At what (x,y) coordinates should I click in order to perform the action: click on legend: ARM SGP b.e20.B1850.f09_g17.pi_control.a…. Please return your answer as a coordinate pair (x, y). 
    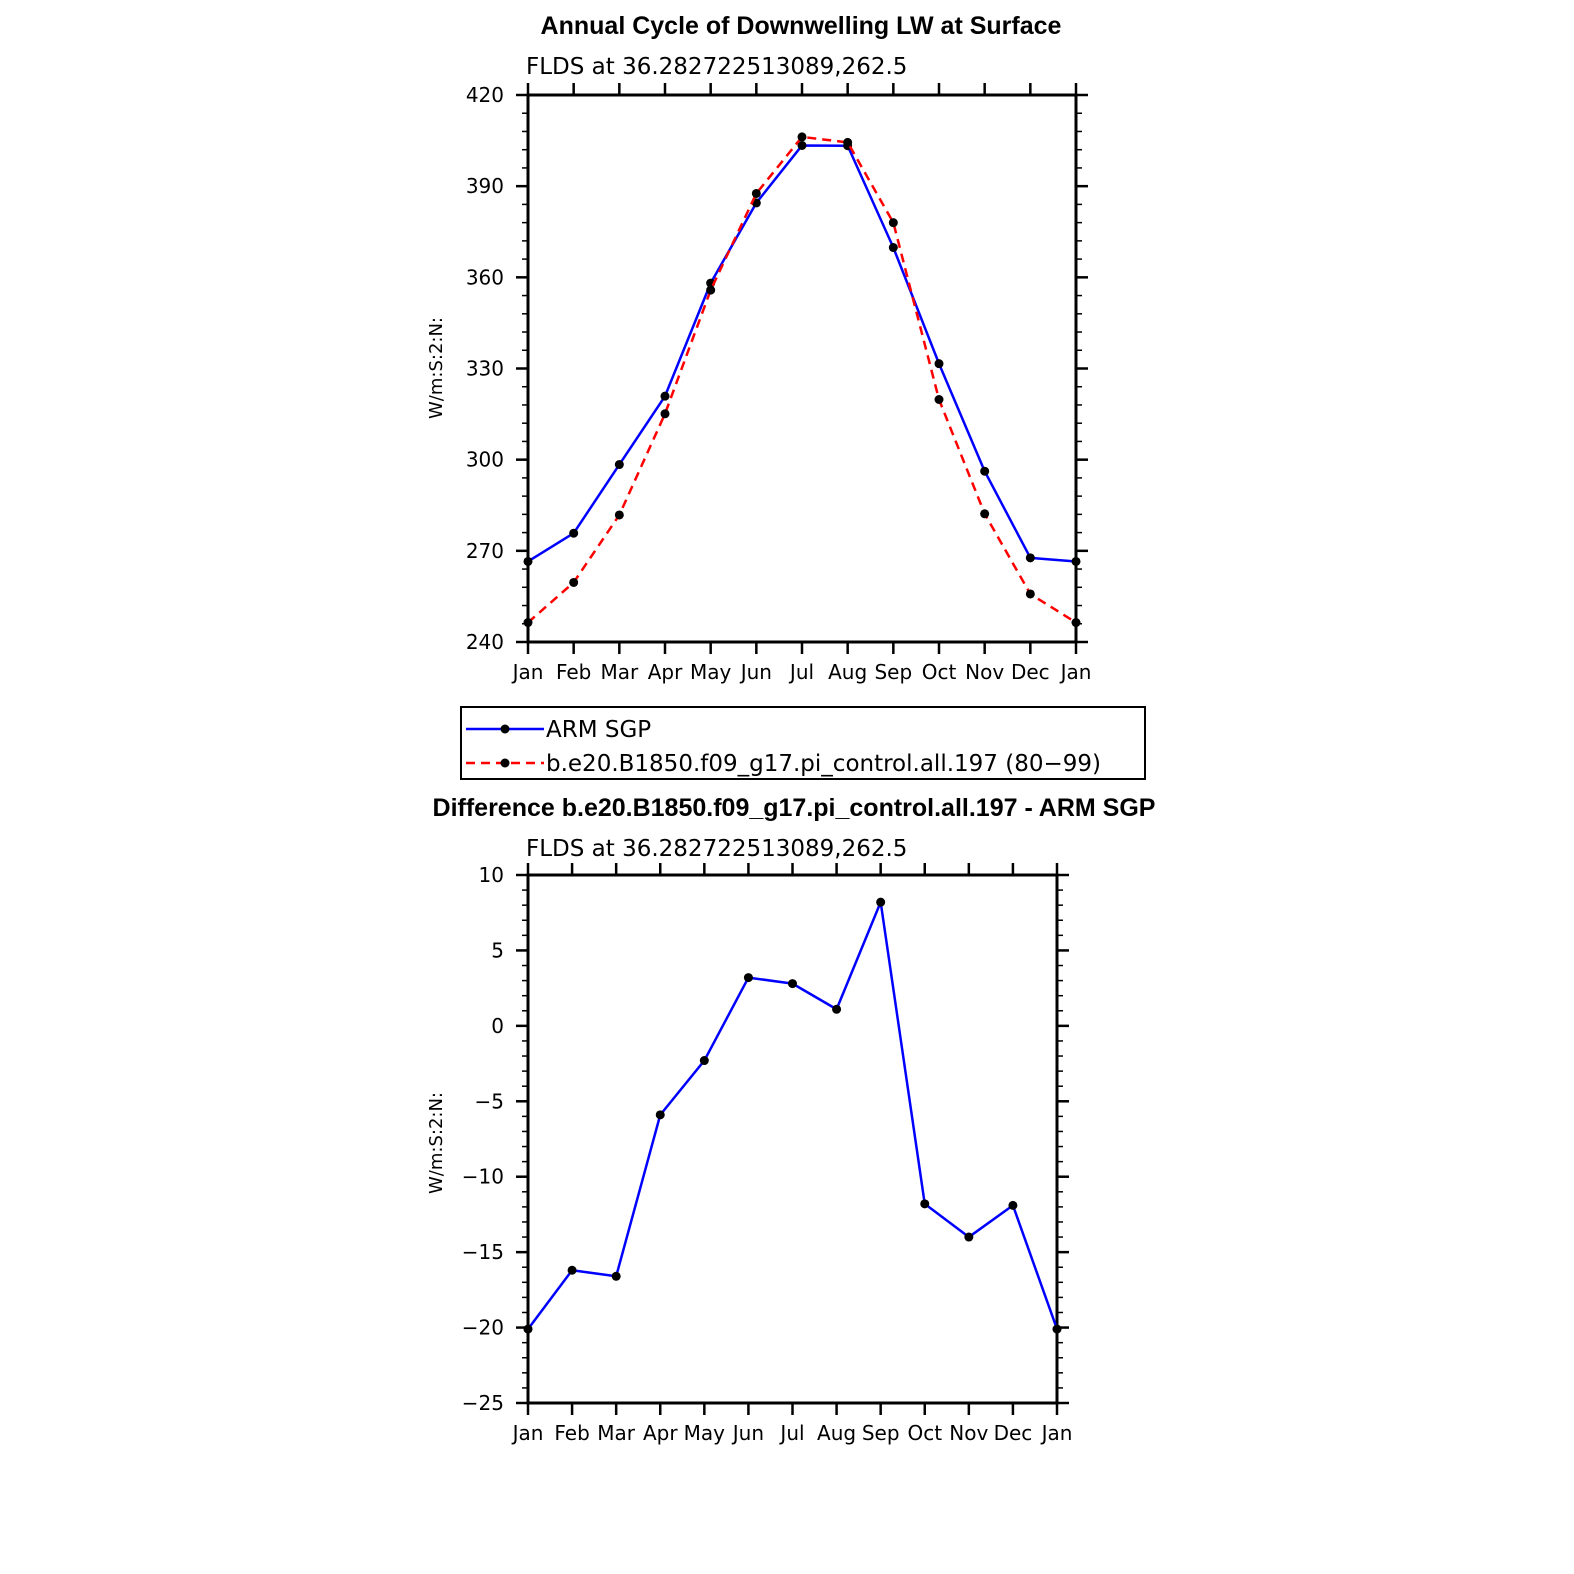
    Looking at the image, I should click on (803, 743).